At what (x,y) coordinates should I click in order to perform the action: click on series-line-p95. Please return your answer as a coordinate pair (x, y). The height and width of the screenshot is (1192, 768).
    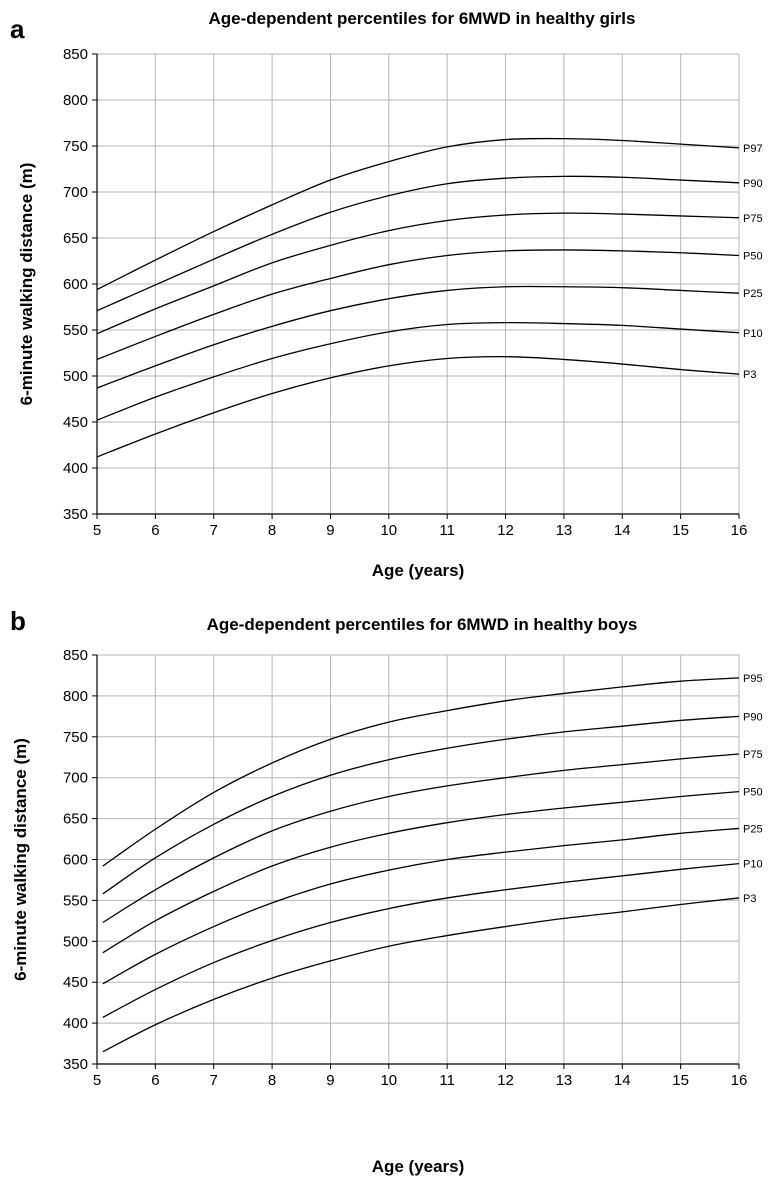
    Looking at the image, I should click on (421, 772).